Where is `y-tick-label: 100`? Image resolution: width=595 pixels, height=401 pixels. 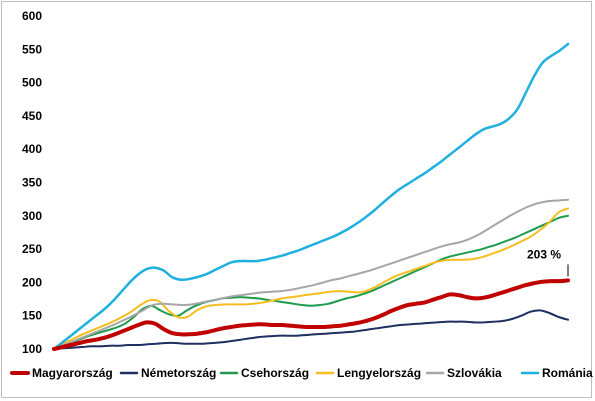
y-tick-label: 100 is located at coordinates (32, 349).